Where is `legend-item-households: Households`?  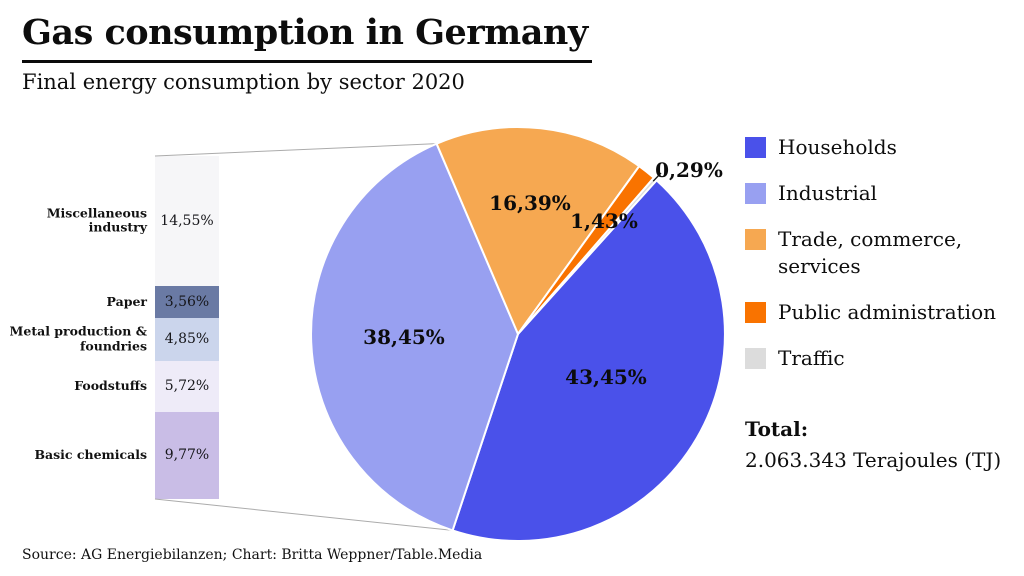
legend-item-households: Households is located at coordinates (880, 147).